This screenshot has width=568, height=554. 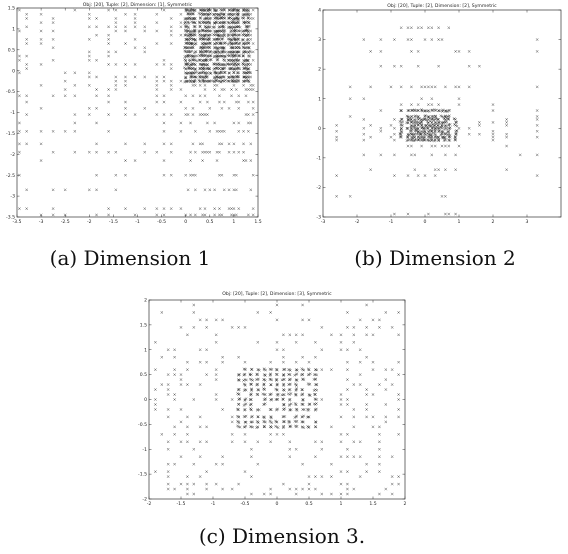 What do you see at coordinates (391, 222) in the screenshot?
I see `x-tick-label: -1` at bounding box center [391, 222].